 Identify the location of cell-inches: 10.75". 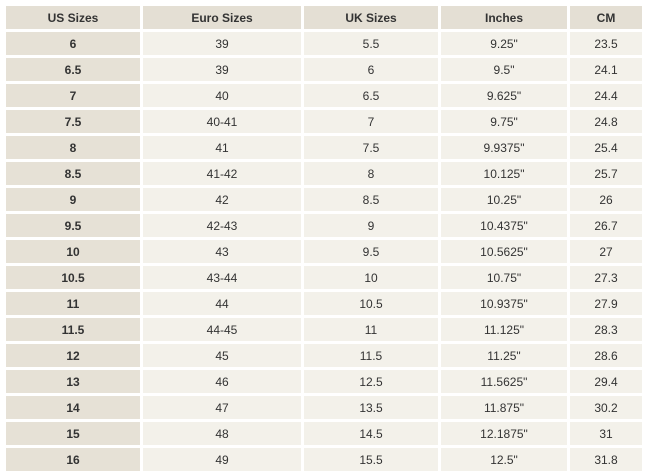
(504, 277).